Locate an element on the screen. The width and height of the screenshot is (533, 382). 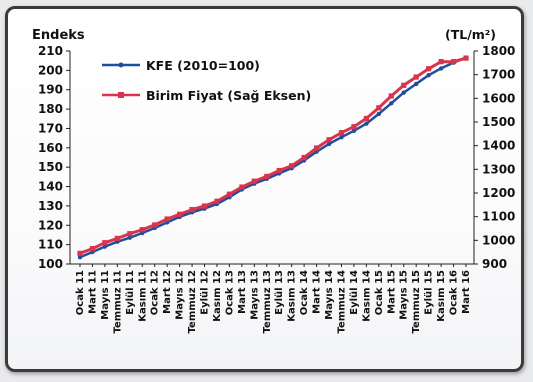
x-tick-label: Mayıs 11 is located at coordinates (105, 295).